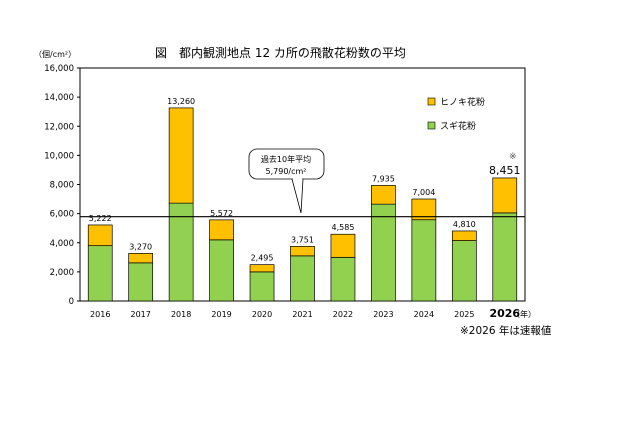 The image size is (640, 426). I want to click on bar-sugi-2022, so click(343, 279).